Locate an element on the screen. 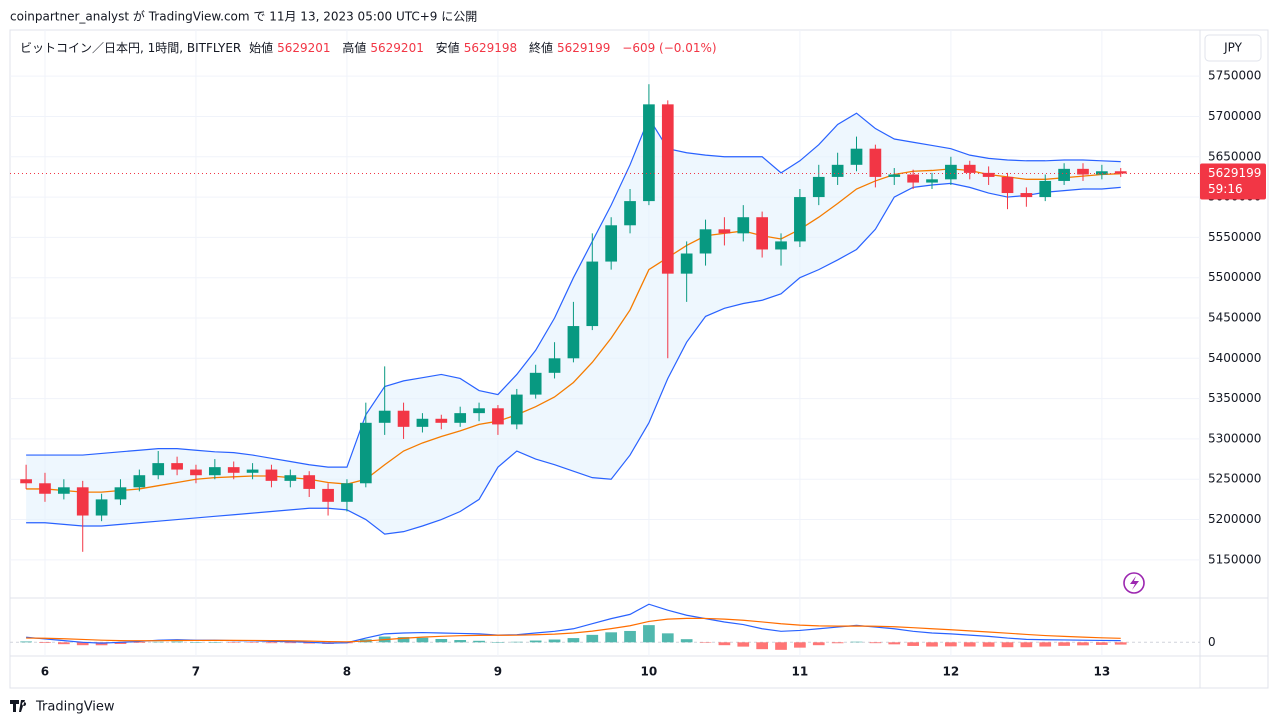  y-tick-label: 5200000 is located at coordinates (1234, 519).